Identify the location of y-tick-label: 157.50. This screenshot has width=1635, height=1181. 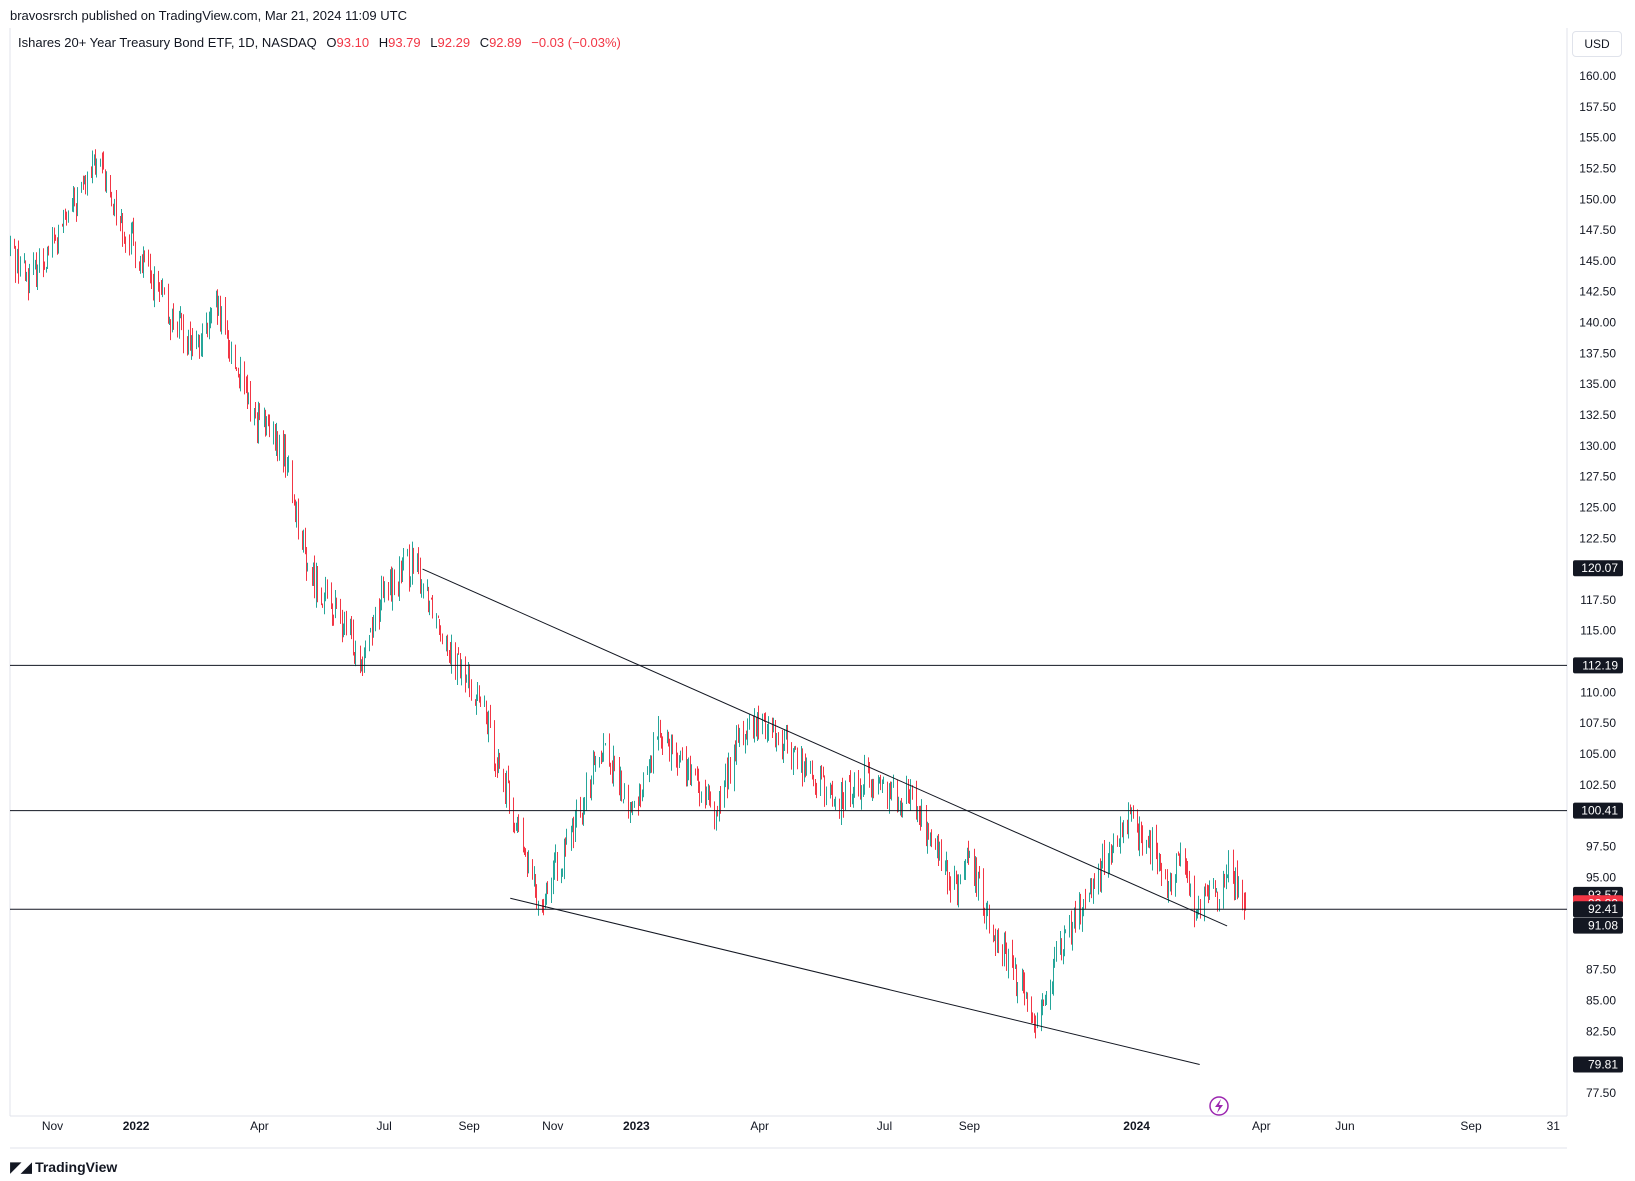
(1597, 107).